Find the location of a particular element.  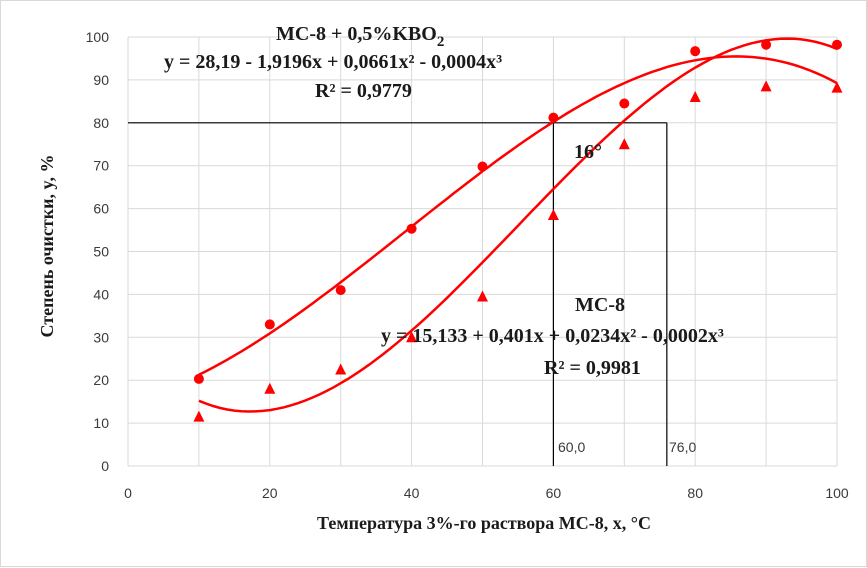

y-tick-label: 10 is located at coordinates (101, 423).